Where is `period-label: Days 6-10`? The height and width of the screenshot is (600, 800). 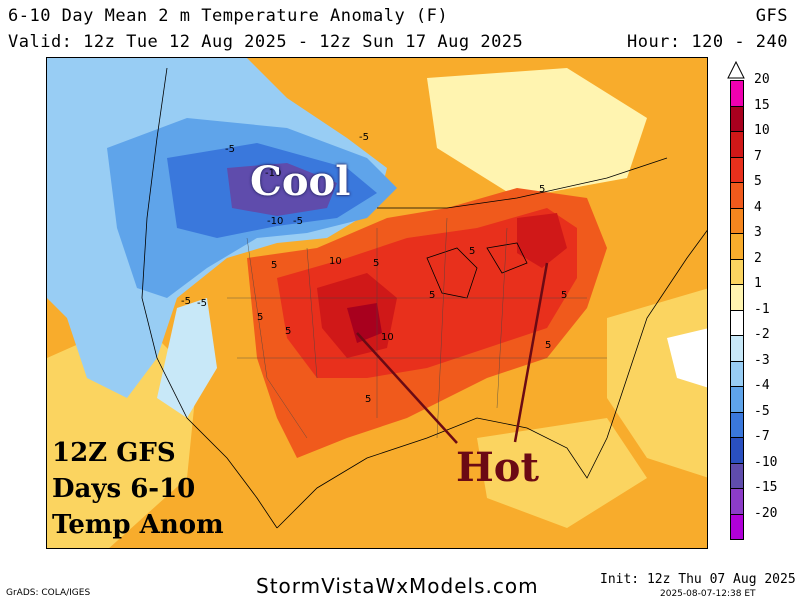 period-label: Days 6-10 is located at coordinates (124, 489).